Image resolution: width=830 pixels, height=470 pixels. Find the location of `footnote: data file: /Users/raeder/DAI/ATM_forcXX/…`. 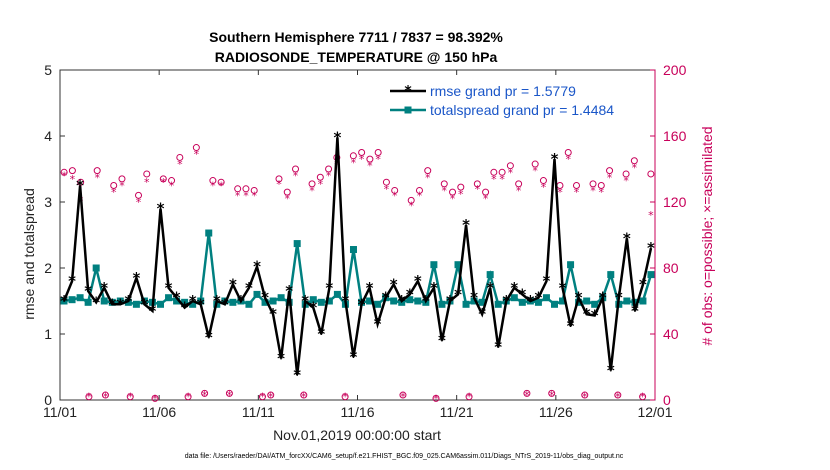

footnote: data file: /Users/raeder/DAI/ATM_forcXX/… is located at coordinates (404, 456).